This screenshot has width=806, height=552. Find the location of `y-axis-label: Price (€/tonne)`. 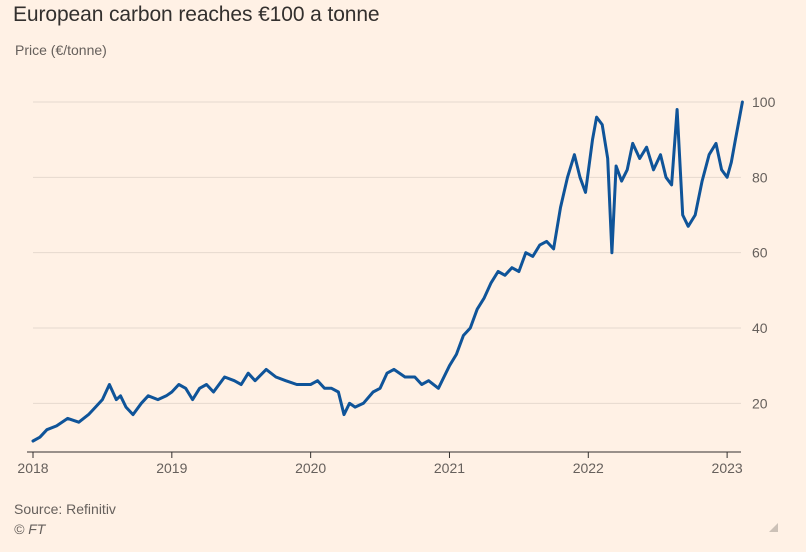

y-axis-label: Price (€/tonne) is located at coordinates (61, 50).